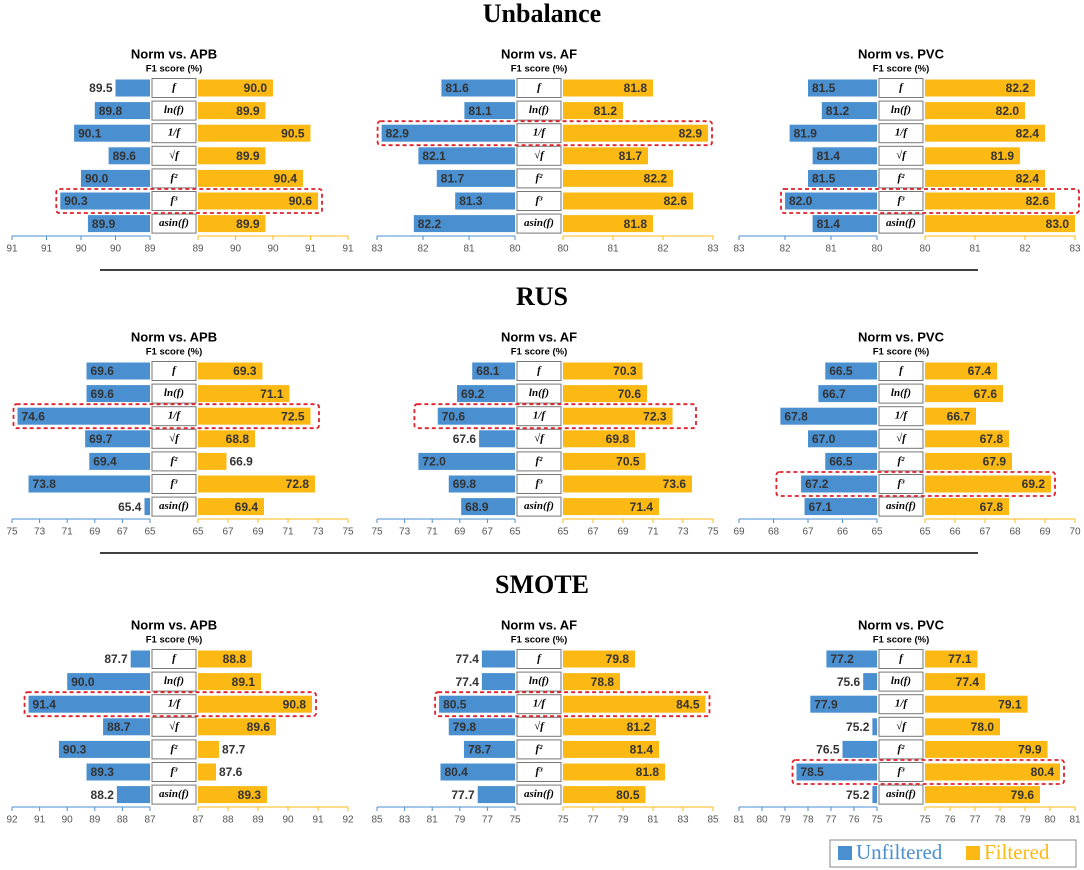 The image size is (1084, 870). Describe the element at coordinates (1025, 820) in the screenshot. I see `tick-label: 79` at that location.